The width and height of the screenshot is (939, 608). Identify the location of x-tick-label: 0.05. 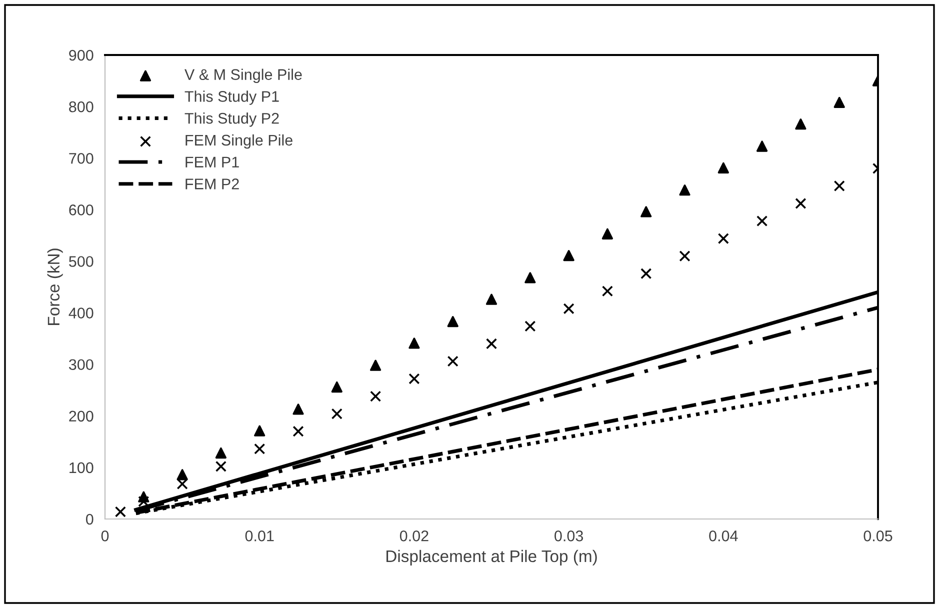
(878, 536).